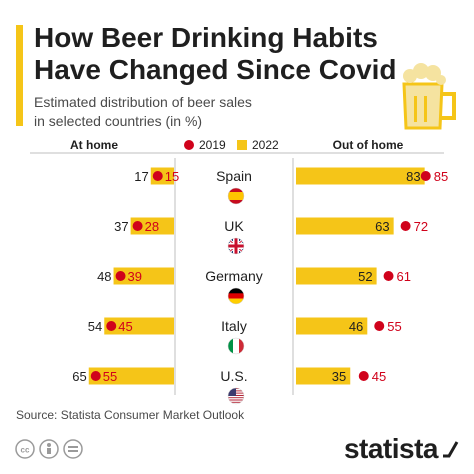  Describe the element at coordinates (157, 176) in the screenshot. I see `at-home-dot-2019-spain` at that location.